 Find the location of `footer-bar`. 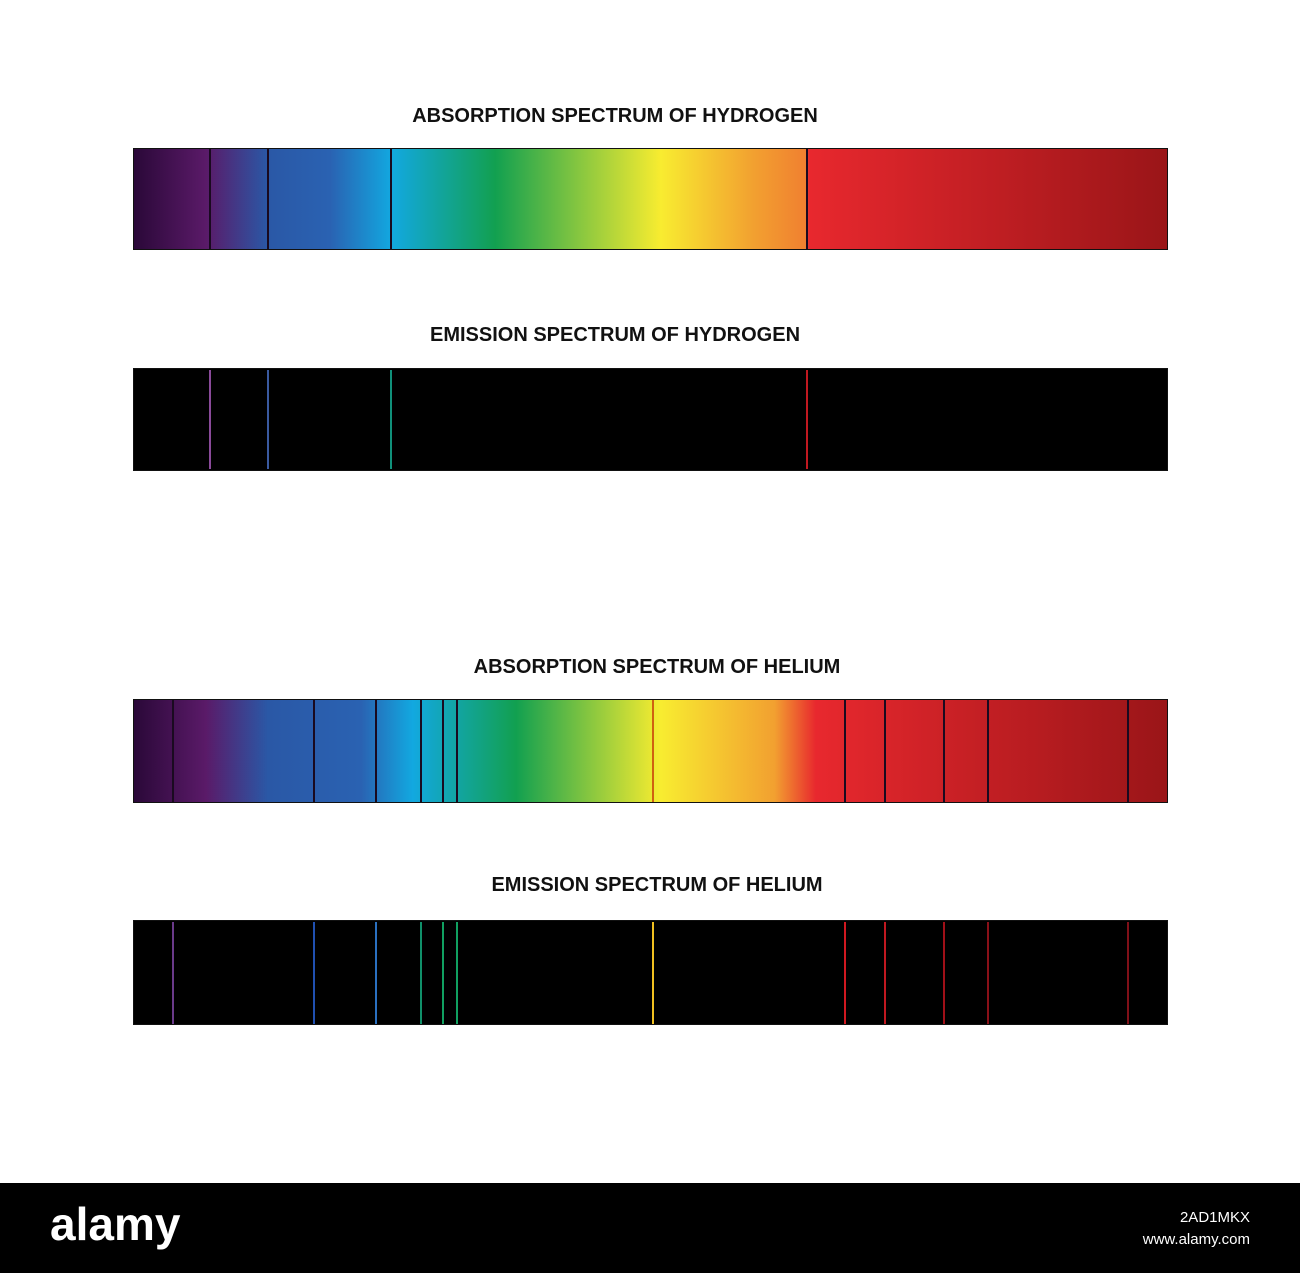

footer-bar is located at coordinates (650, 1228).